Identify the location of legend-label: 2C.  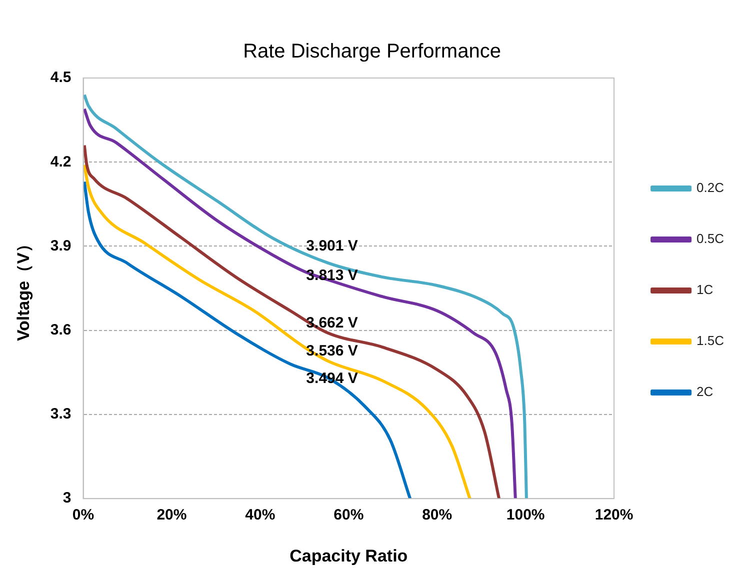
(705, 392).